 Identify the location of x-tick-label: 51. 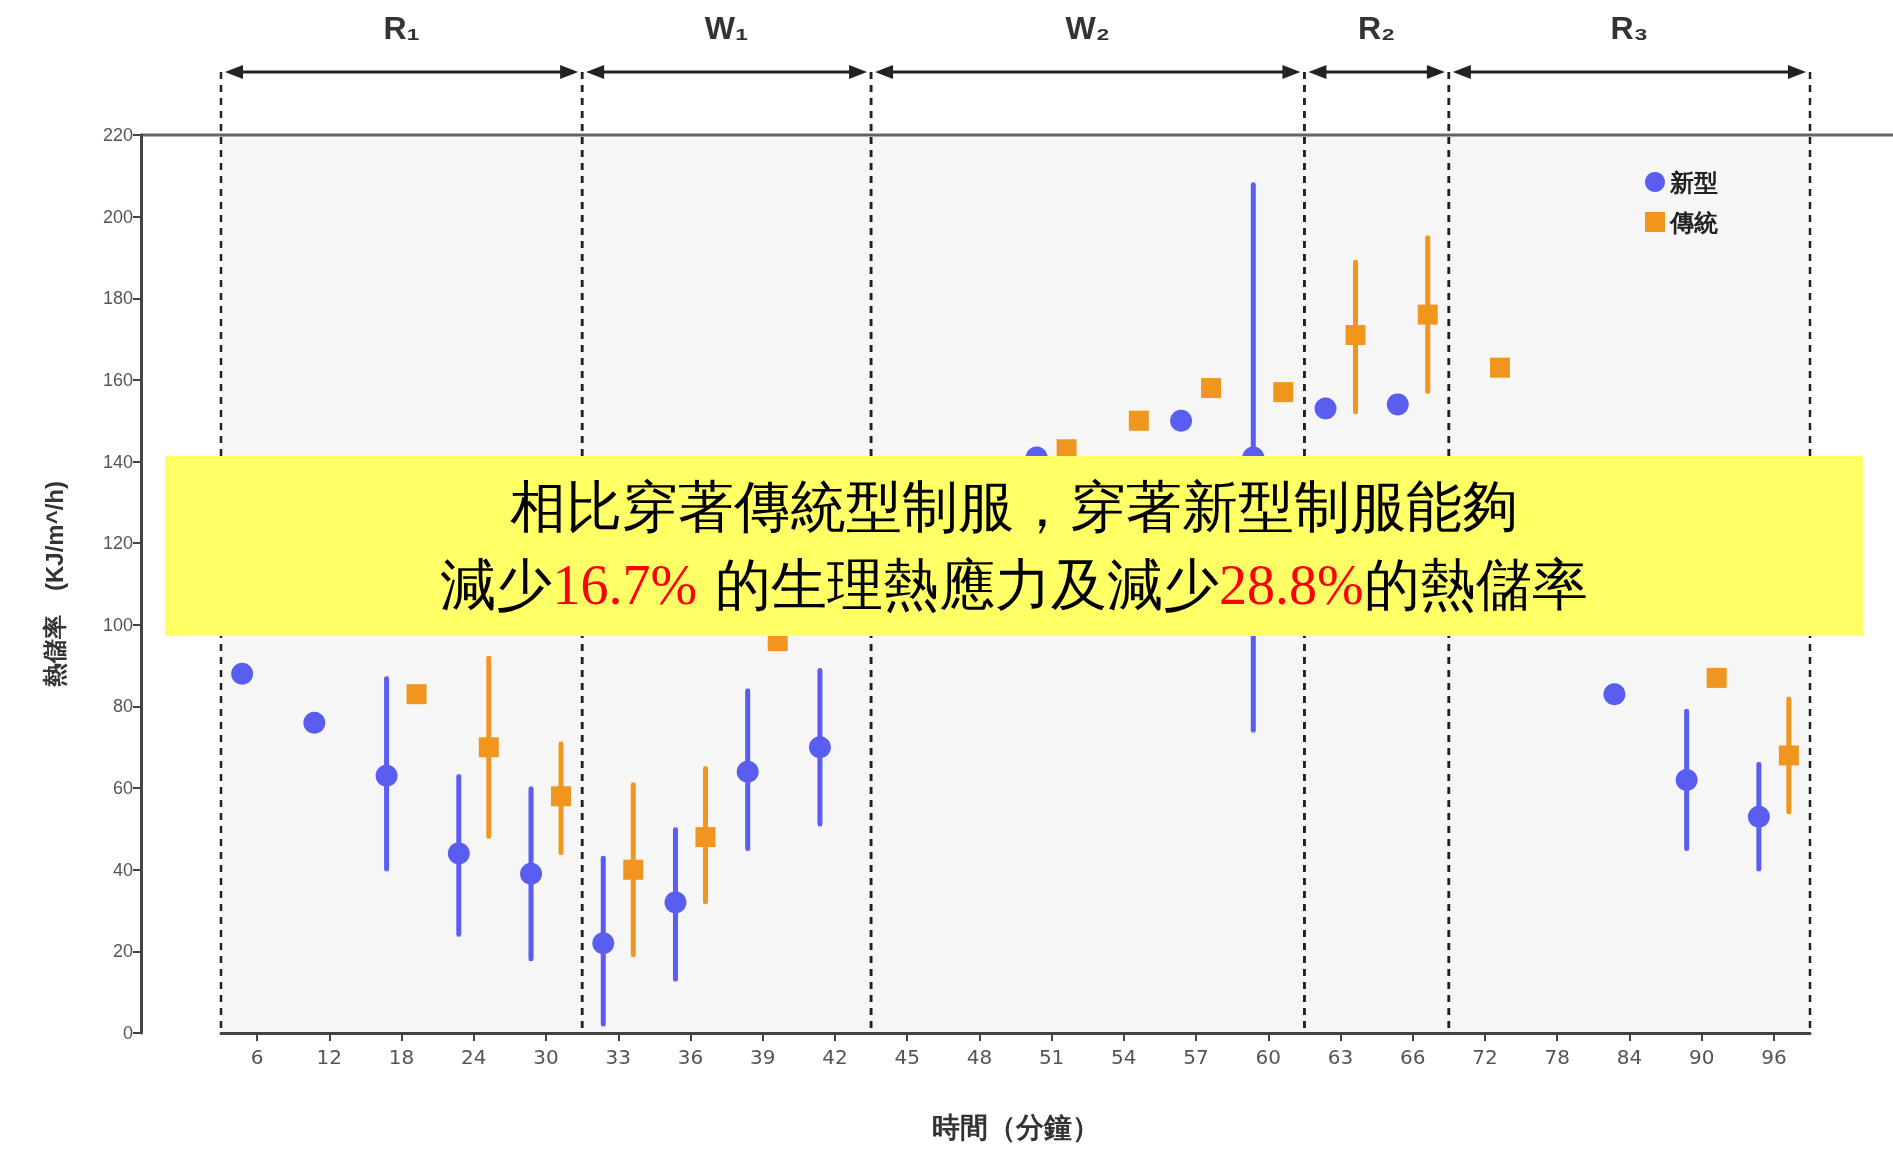
(1051, 1057).